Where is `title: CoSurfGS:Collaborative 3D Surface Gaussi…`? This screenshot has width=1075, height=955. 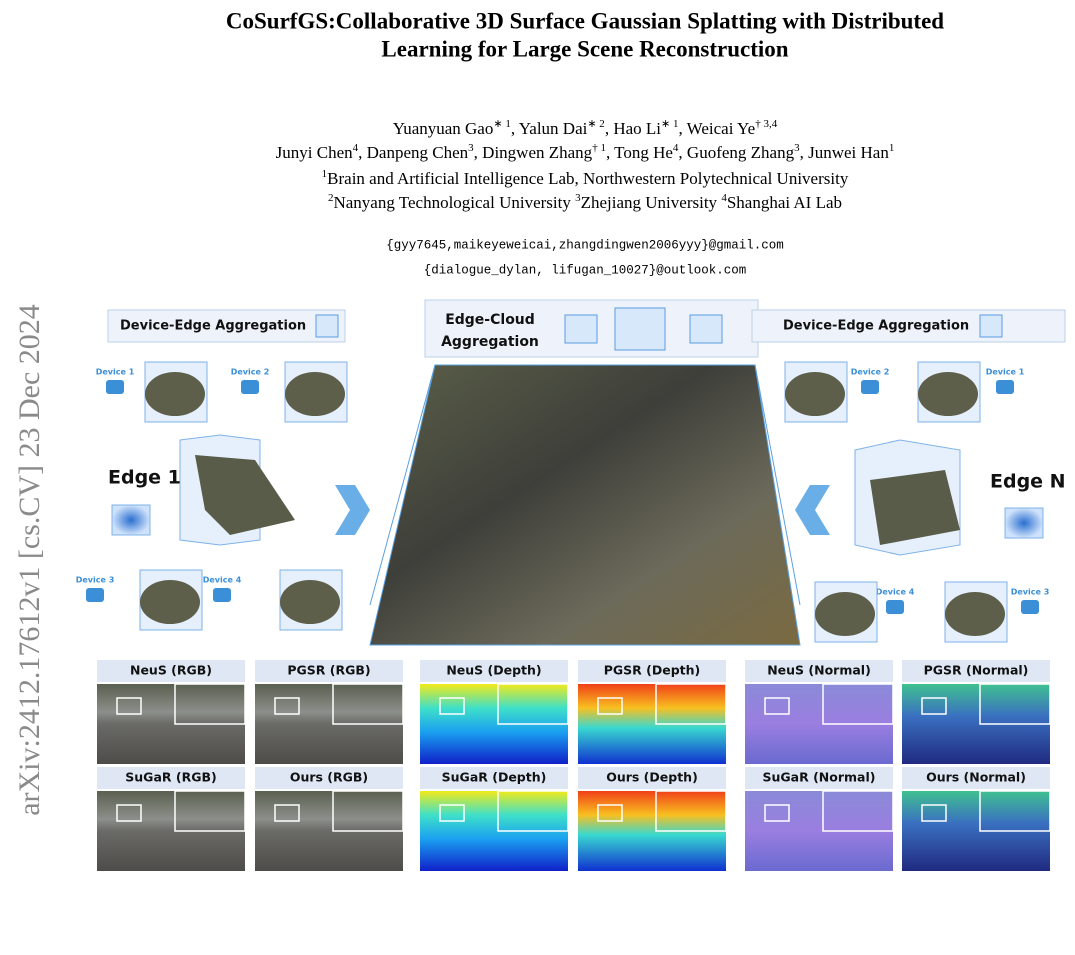 title: CoSurfGS:Collaborative 3D Surface Gaussi… is located at coordinates (585, 20).